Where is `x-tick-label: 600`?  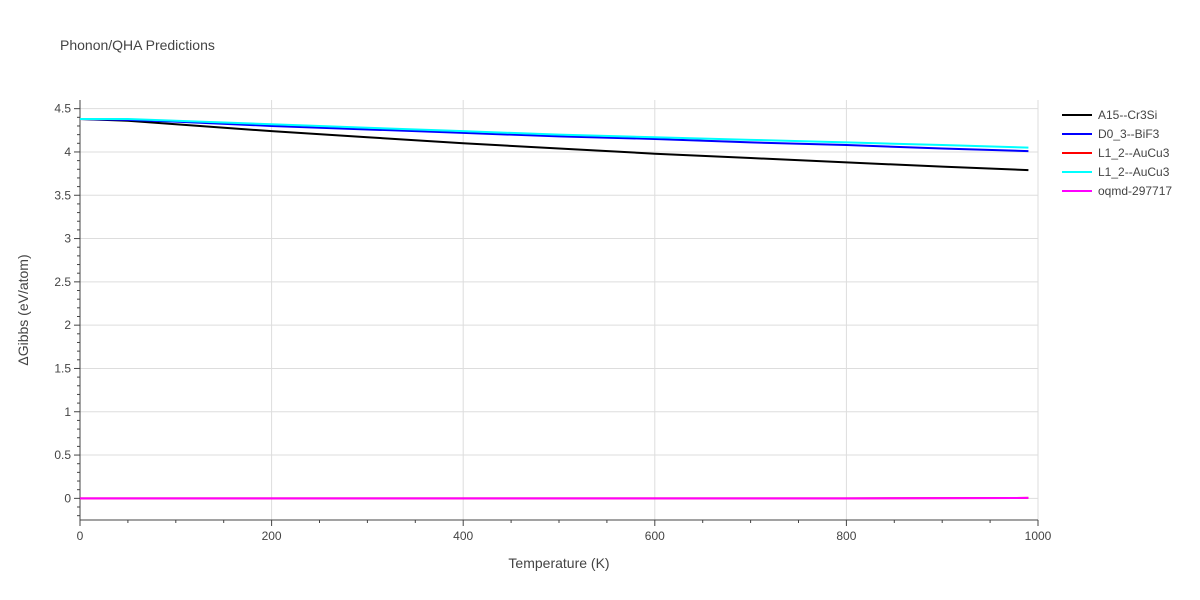 x-tick-label: 600 is located at coordinates (655, 536).